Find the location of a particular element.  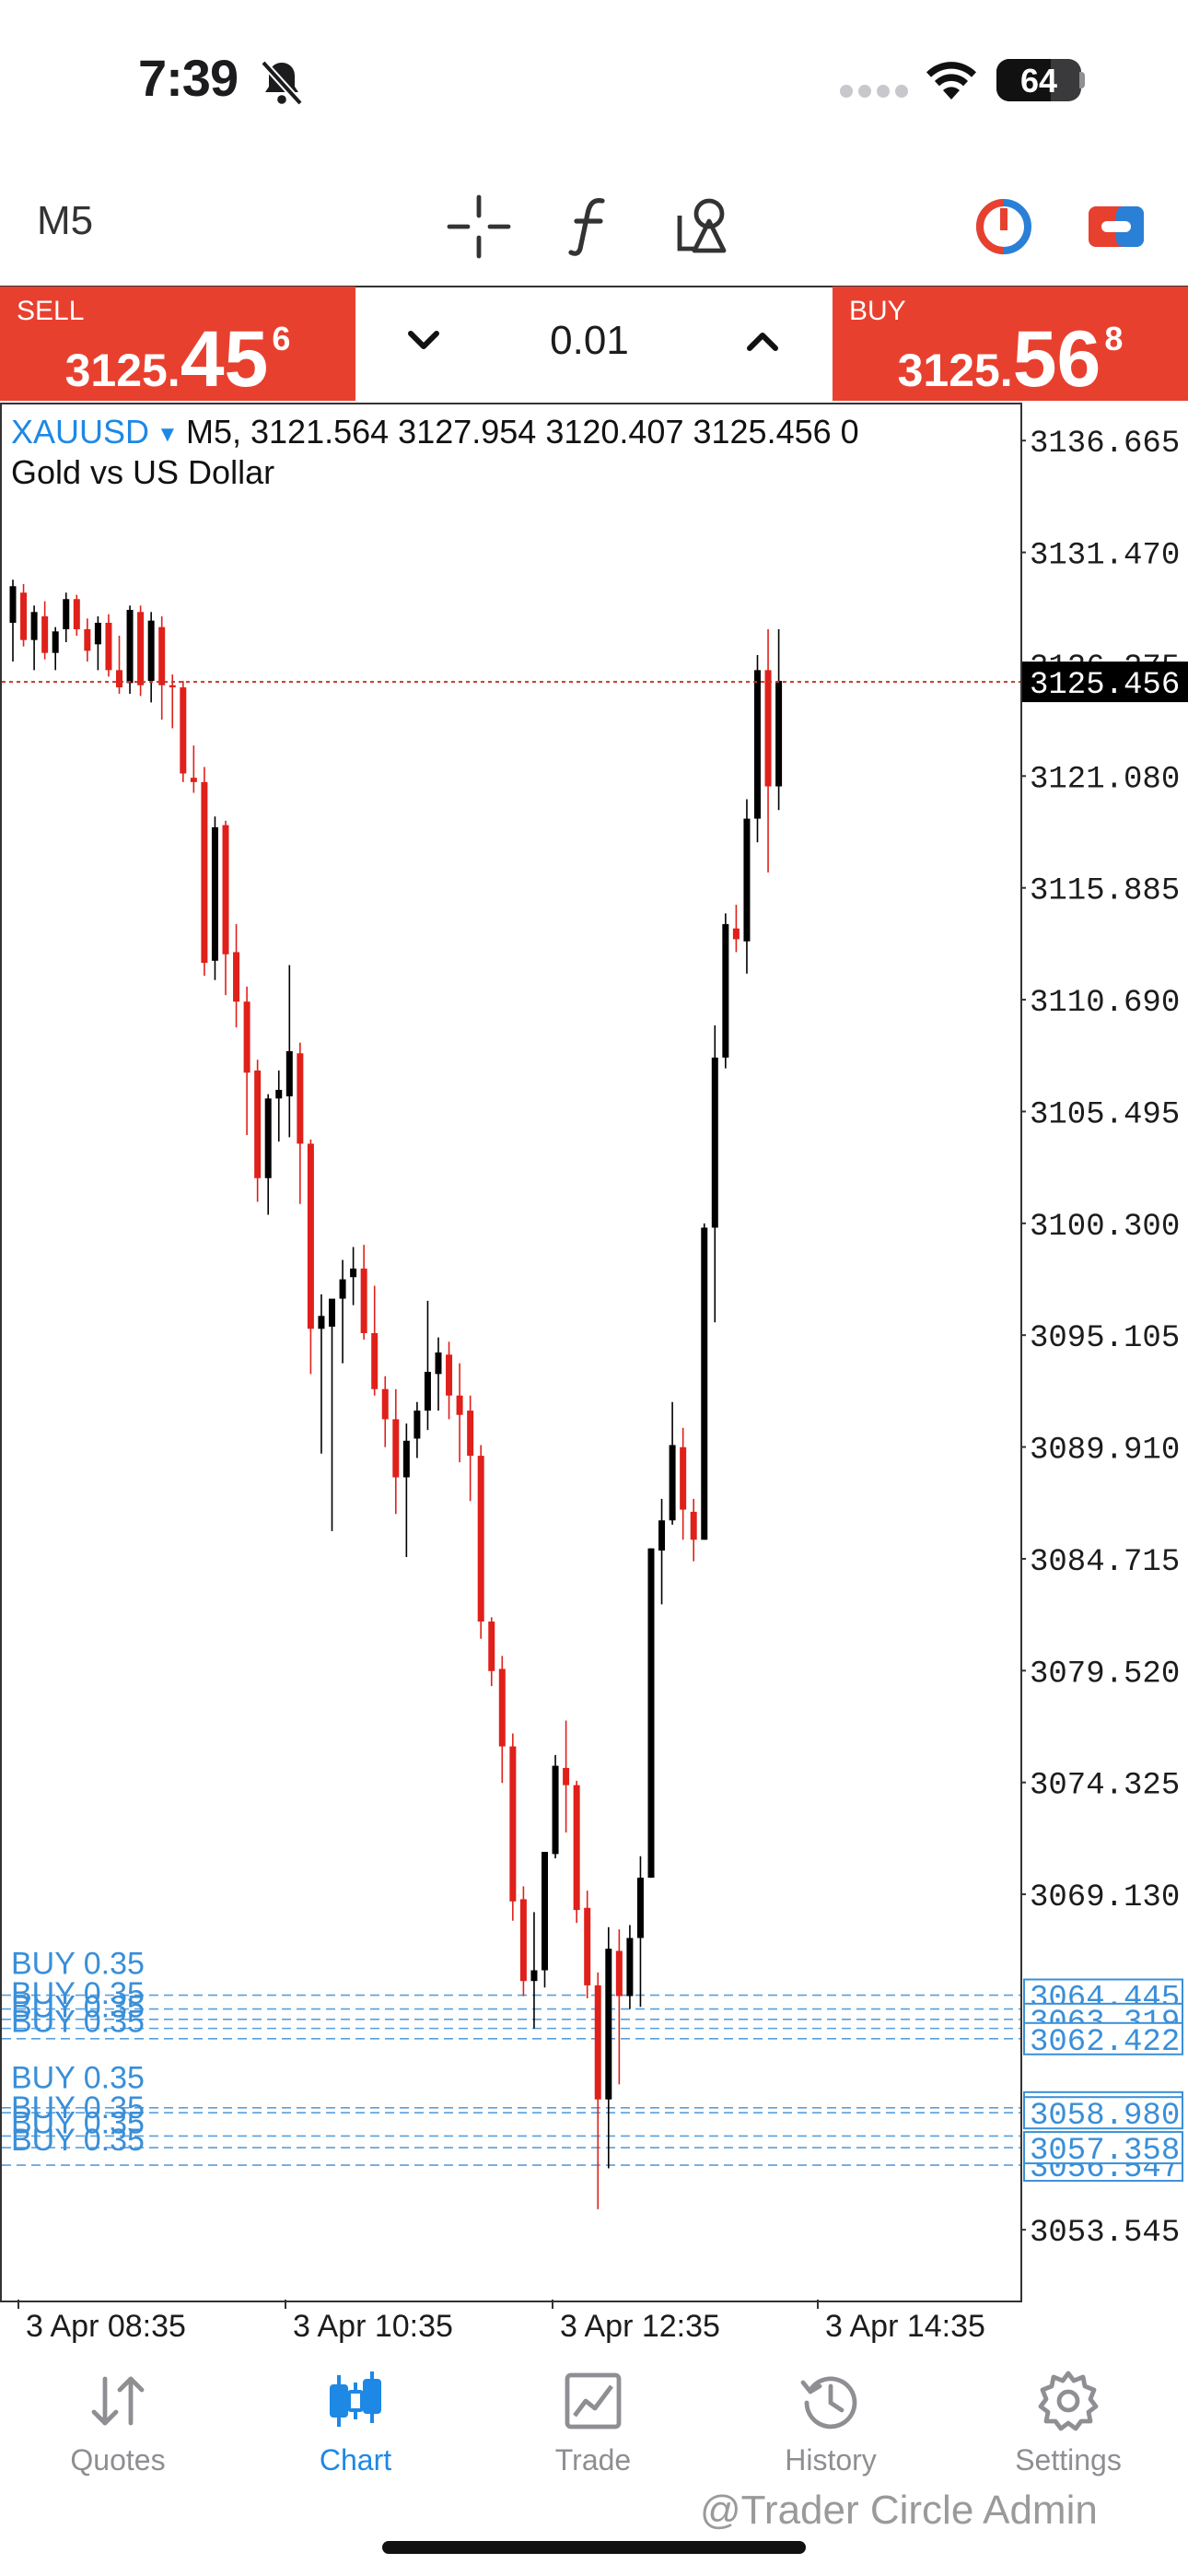

buy-button: BUY 3125.56 8 is located at coordinates (1010, 345).